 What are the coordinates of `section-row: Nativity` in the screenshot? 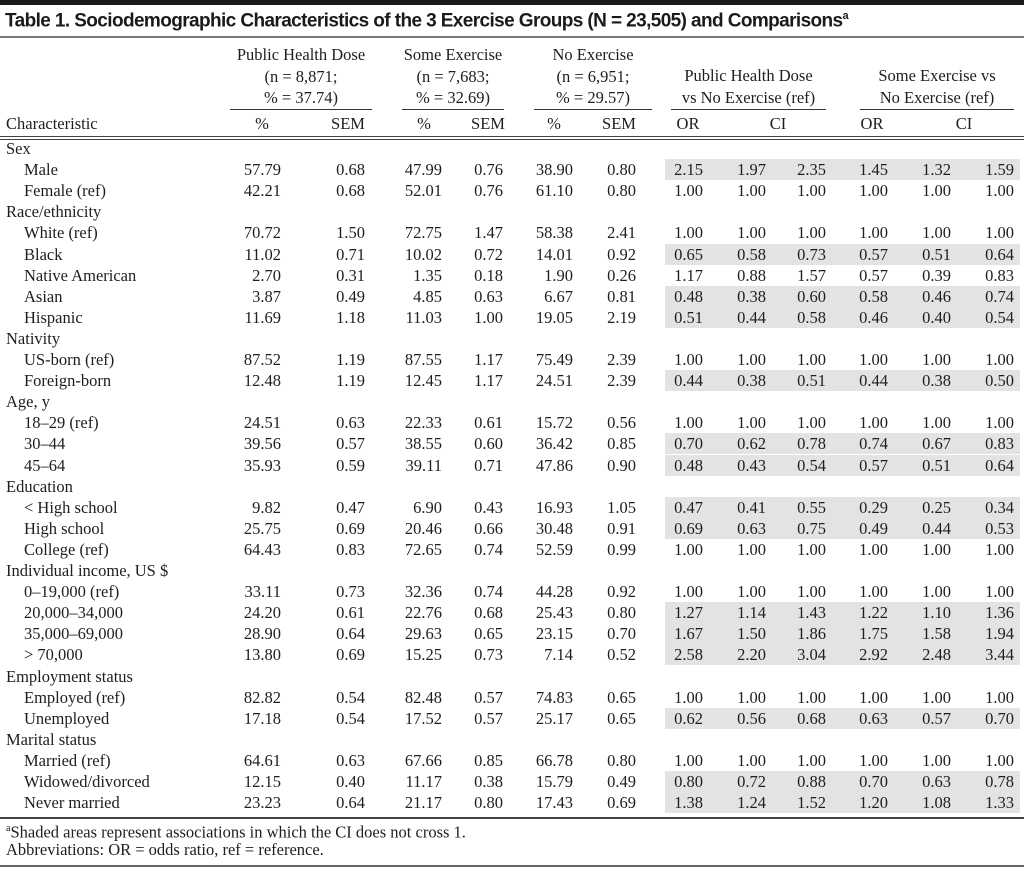 It's located at (512, 338).